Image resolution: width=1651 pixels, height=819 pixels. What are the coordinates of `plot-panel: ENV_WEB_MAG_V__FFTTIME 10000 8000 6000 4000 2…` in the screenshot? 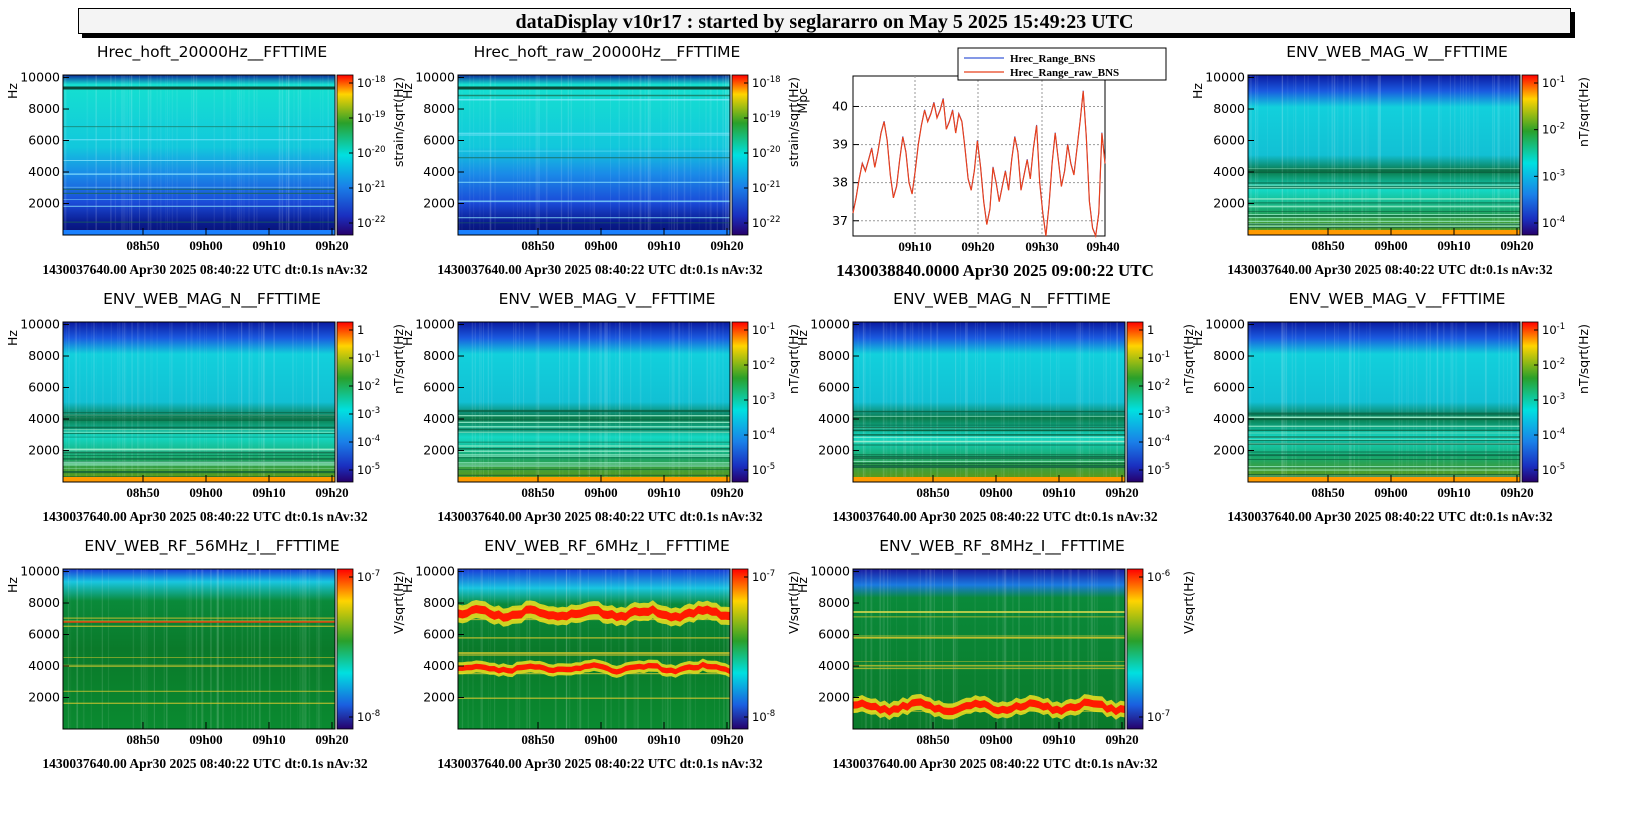 It's located at (1390, 417).